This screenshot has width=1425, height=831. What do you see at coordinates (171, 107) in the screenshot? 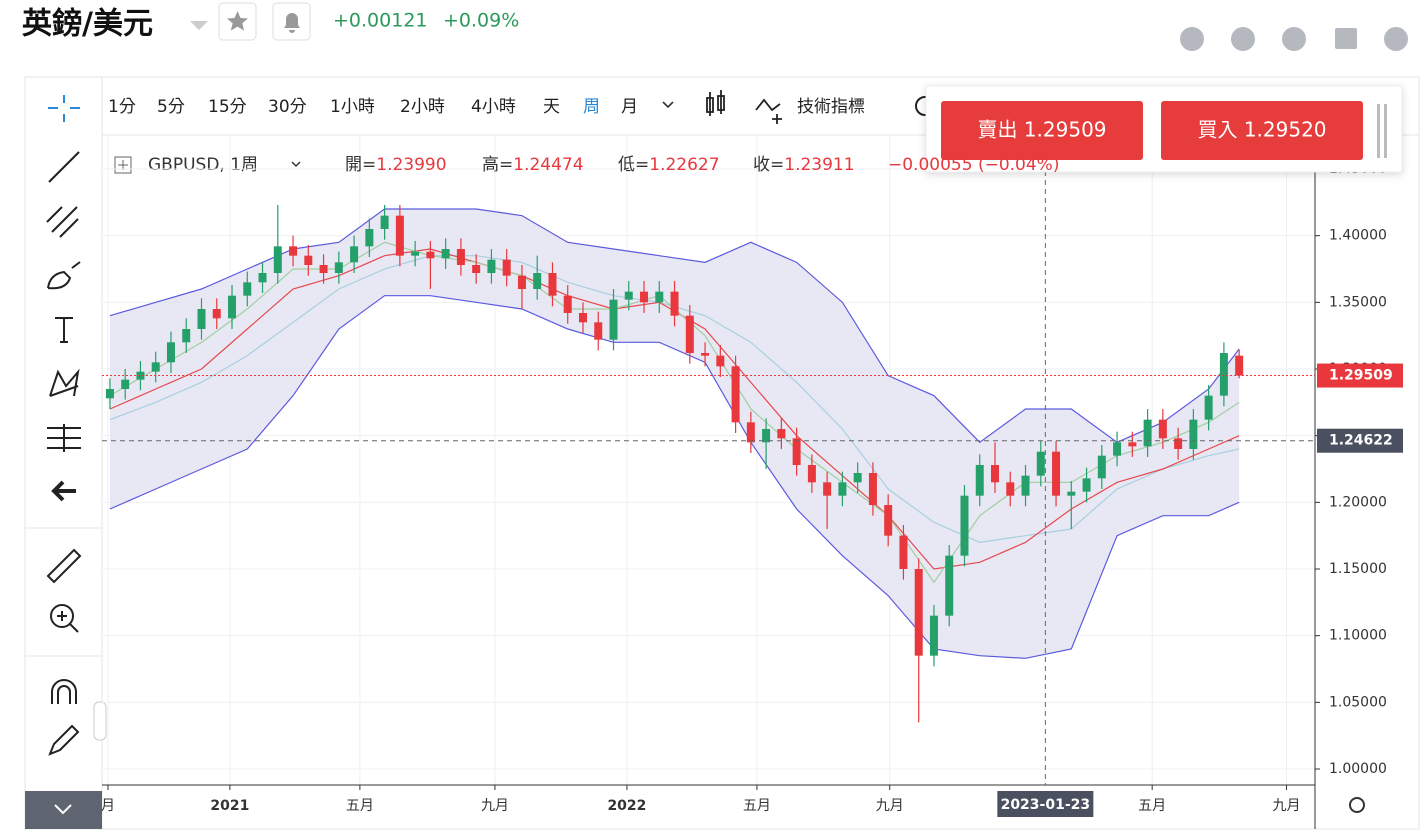
I see `timeframe-button: 5分` at bounding box center [171, 107].